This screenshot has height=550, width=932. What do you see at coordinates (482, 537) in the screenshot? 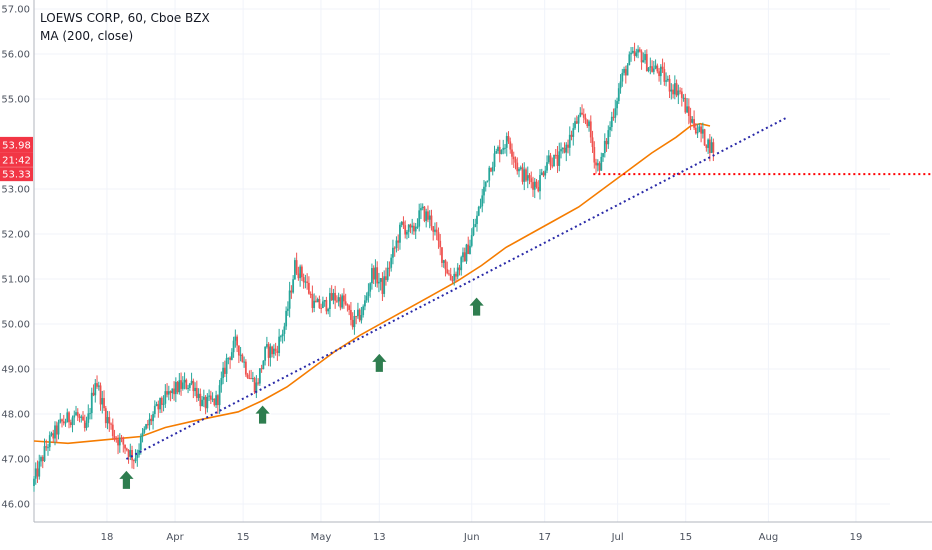
I see `x-axis: 18 Apr 15 May 13 Jun 17 Jul 15 Aug 19` at bounding box center [482, 537].